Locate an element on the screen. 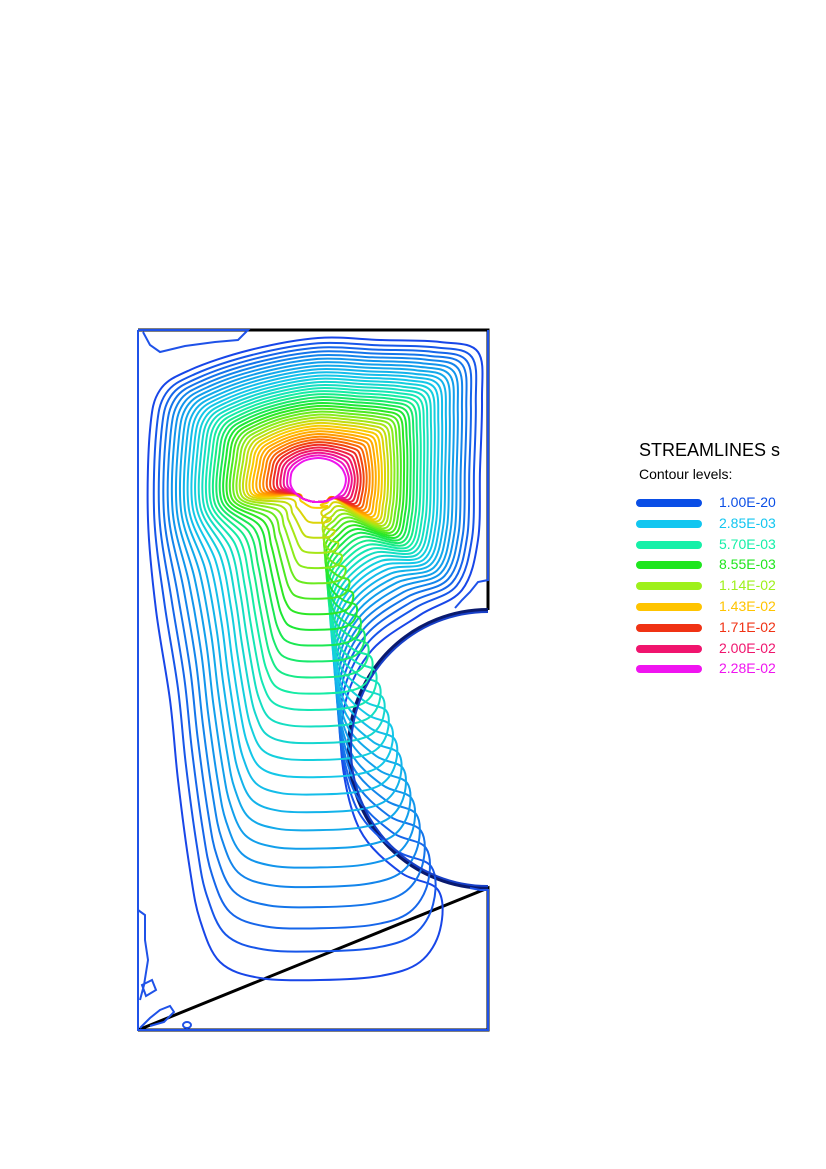 The height and width of the screenshot is (1169, 826). legend-item: 1.71E-02 is located at coordinates (731, 628).